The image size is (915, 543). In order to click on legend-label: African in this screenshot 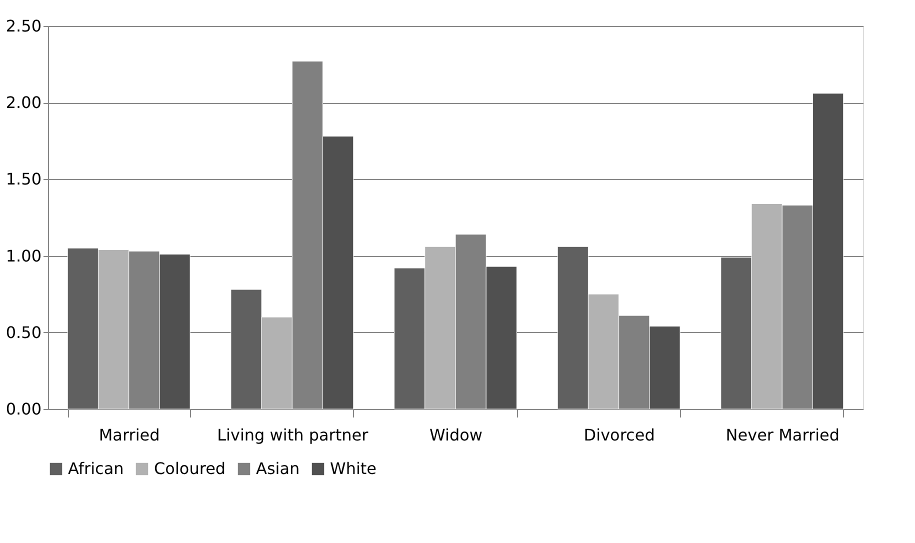, I will do `click(96, 468)`.